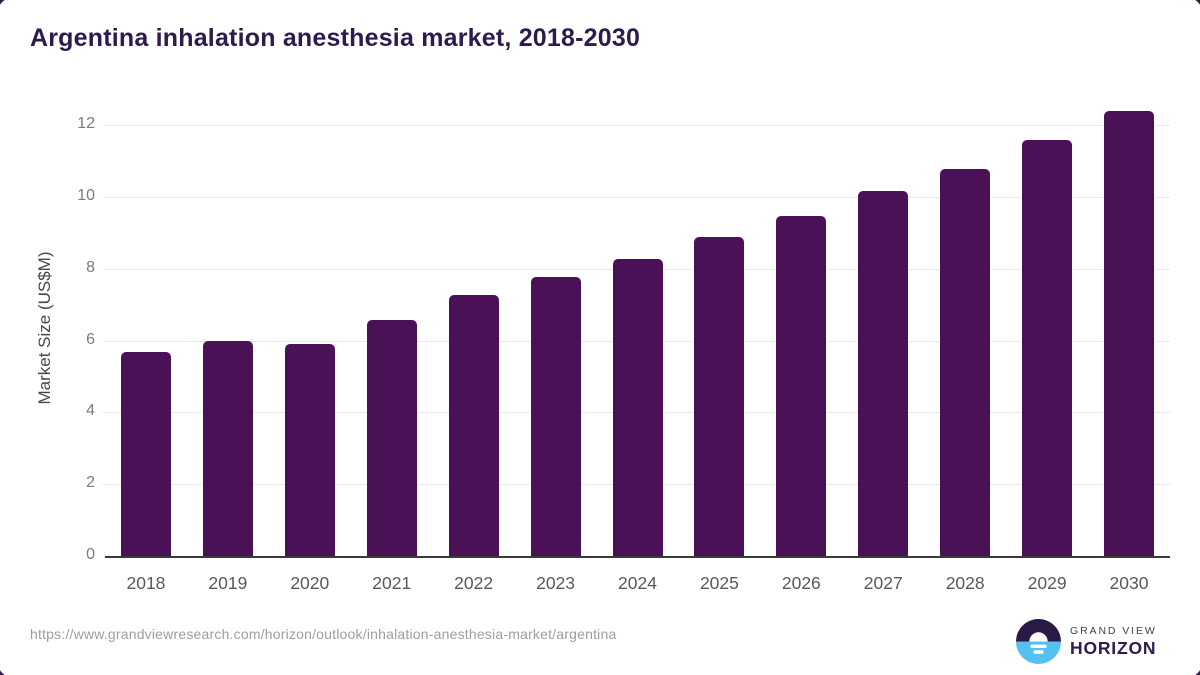  I want to click on x-tick-label-2024: 2024, so click(637, 583).